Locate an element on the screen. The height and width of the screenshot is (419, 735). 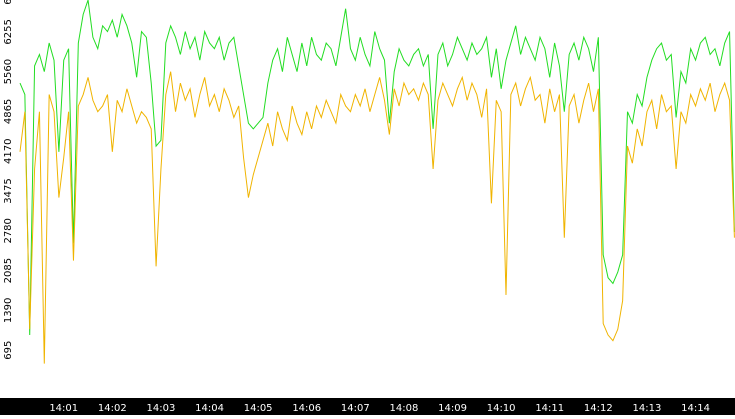
x-tick-label: 14:03 is located at coordinates (161, 408).